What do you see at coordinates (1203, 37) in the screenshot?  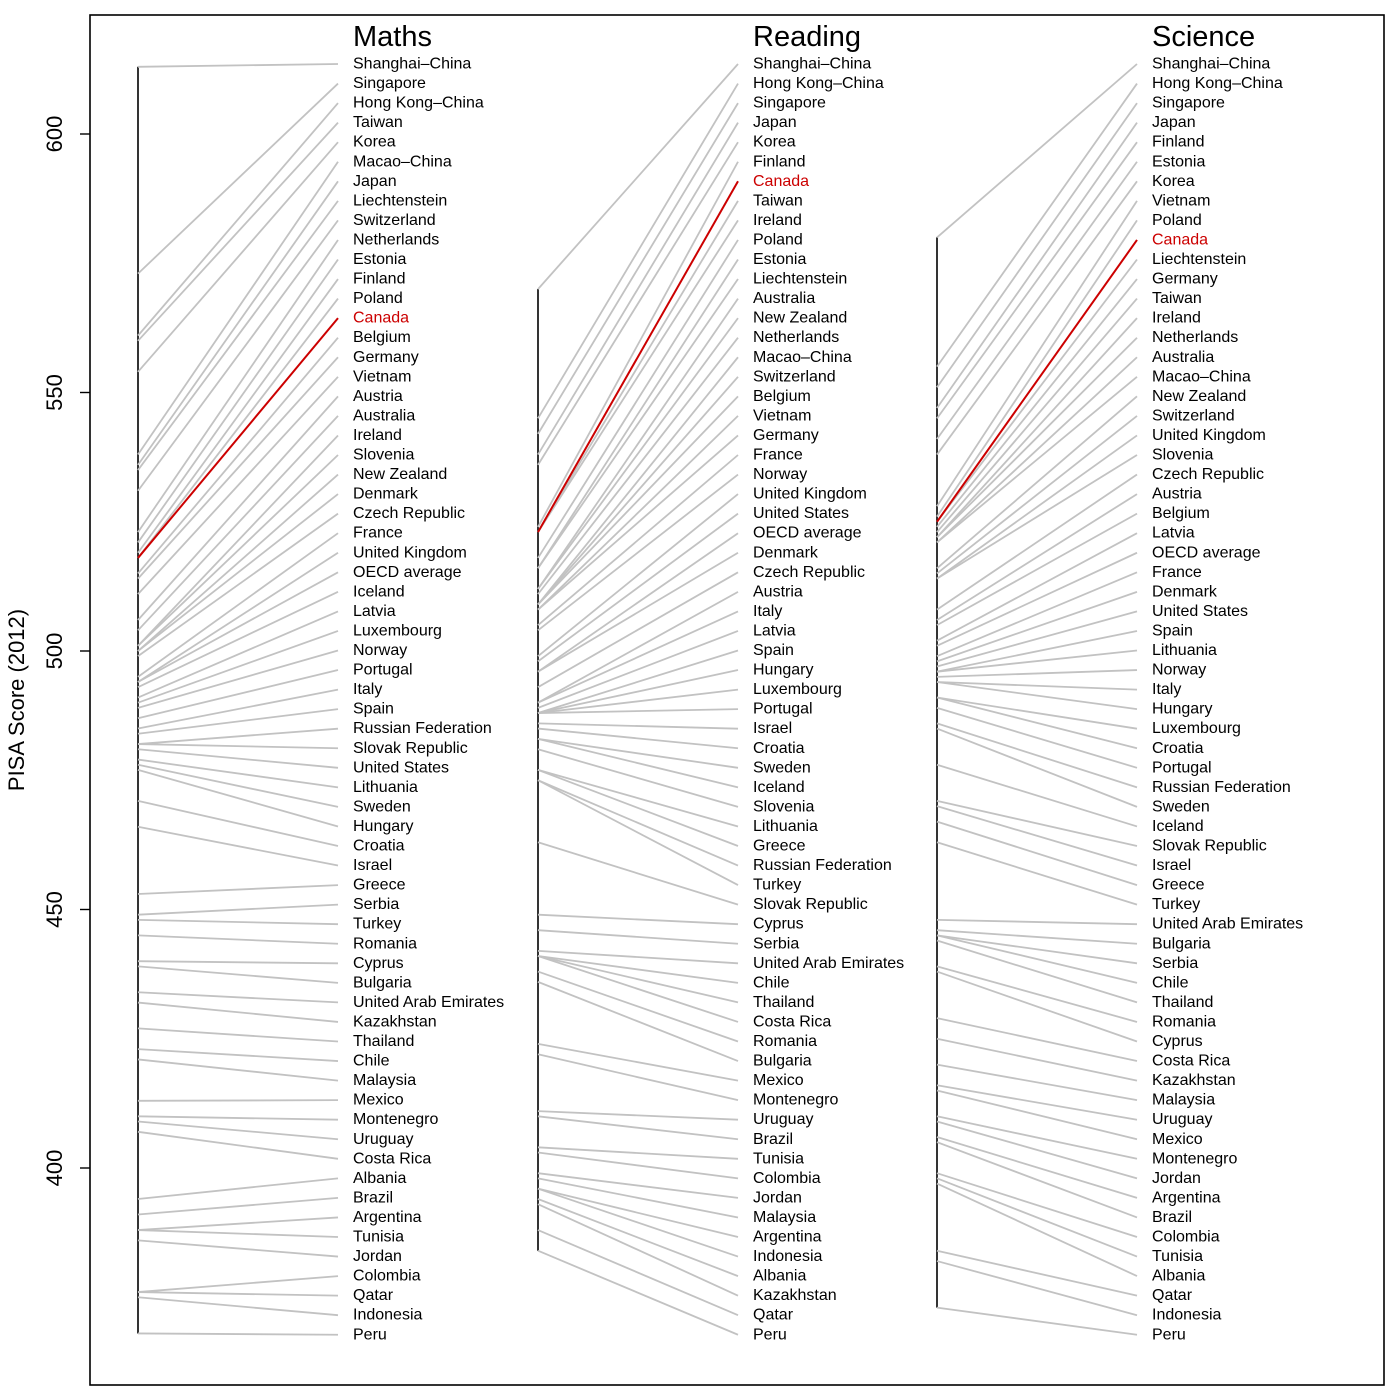 I see `panel-title: Science` at bounding box center [1203, 37].